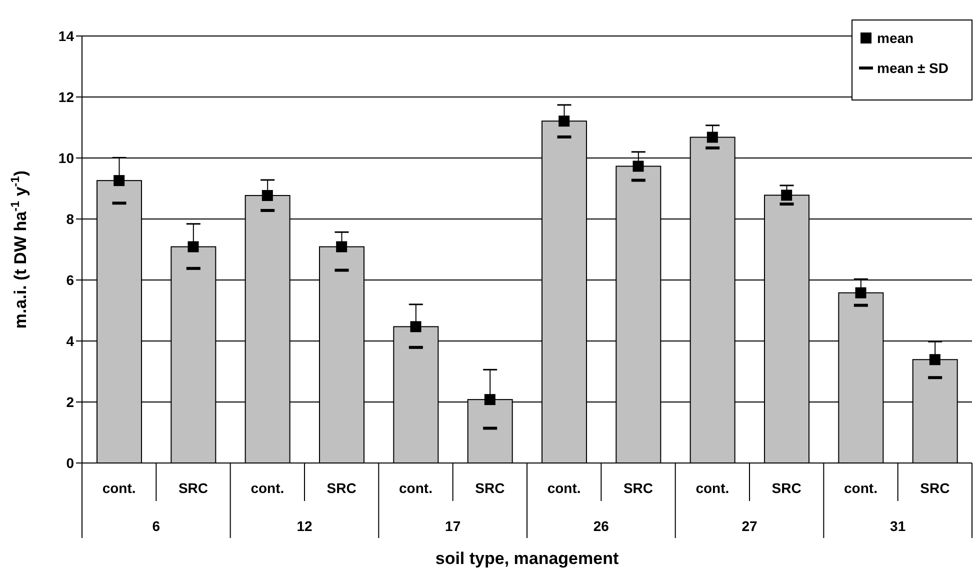 This screenshot has height=572, width=974. I want to click on text: 27, so click(750, 526).